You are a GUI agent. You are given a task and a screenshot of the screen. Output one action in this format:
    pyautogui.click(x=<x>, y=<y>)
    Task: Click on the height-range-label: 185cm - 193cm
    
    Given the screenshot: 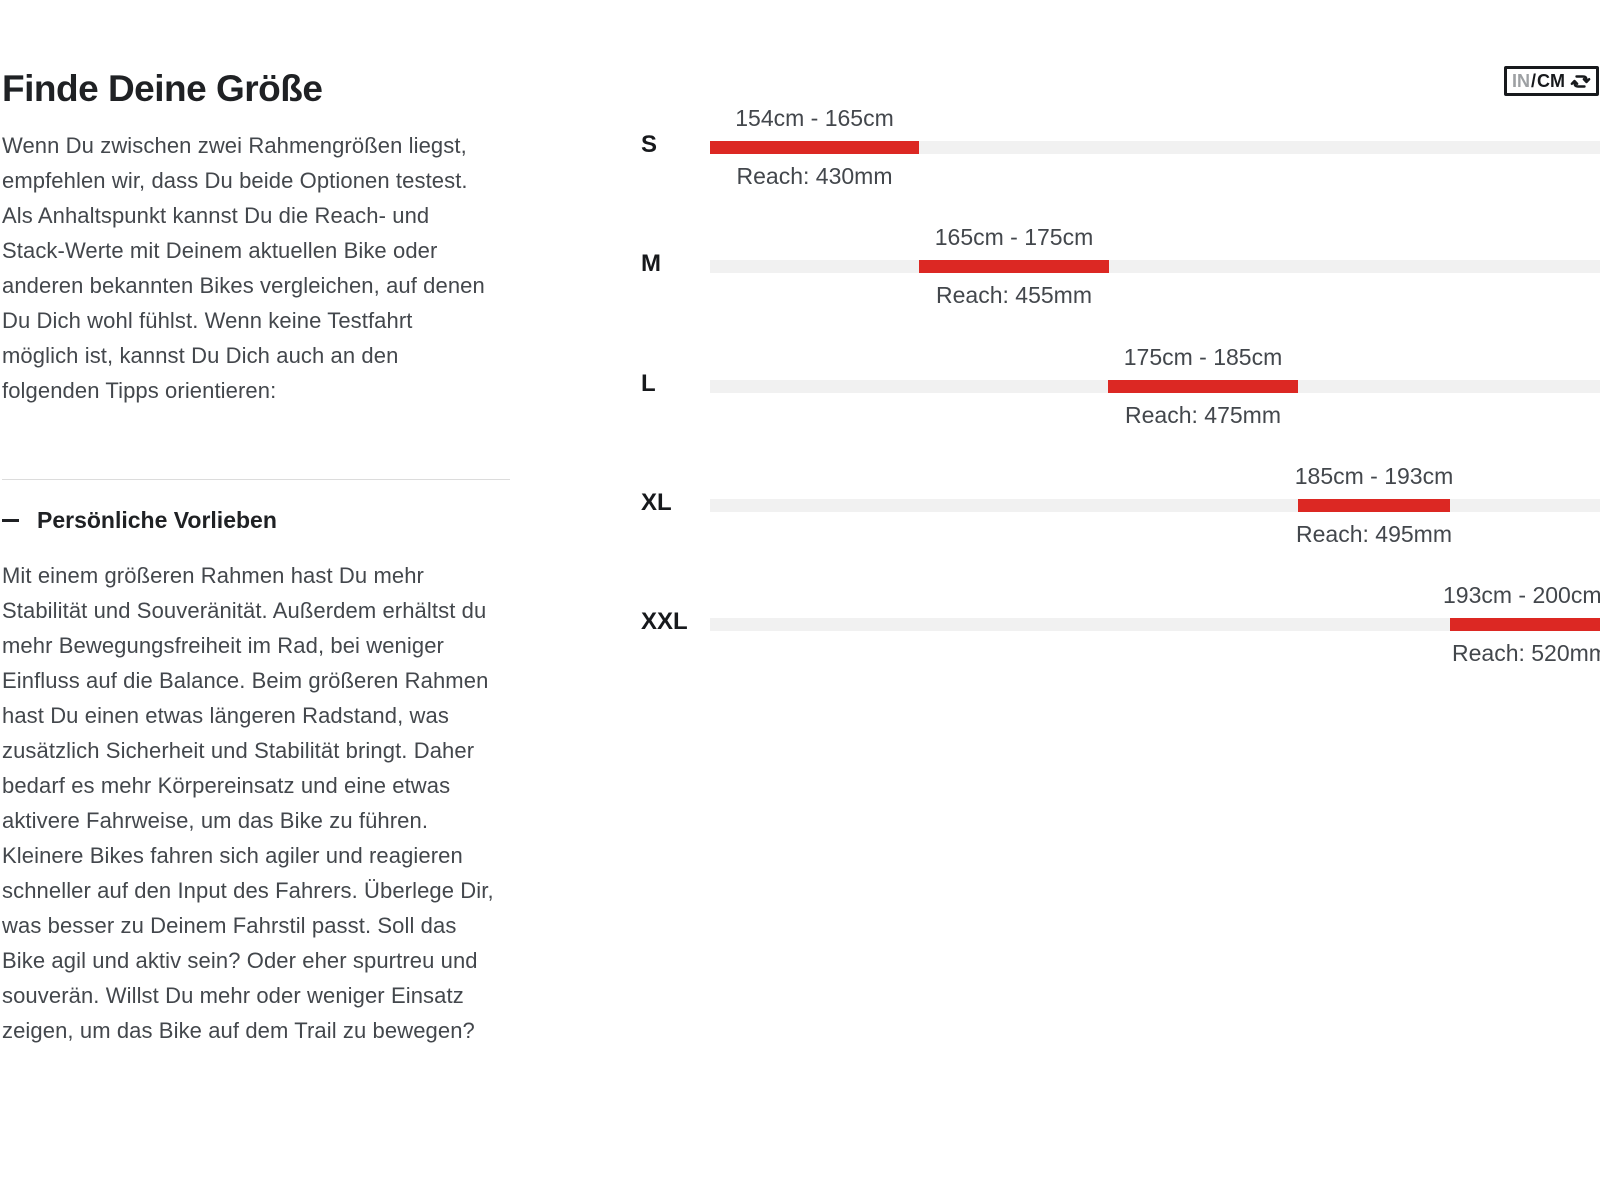 What is the action you would take?
    pyautogui.click(x=1374, y=476)
    